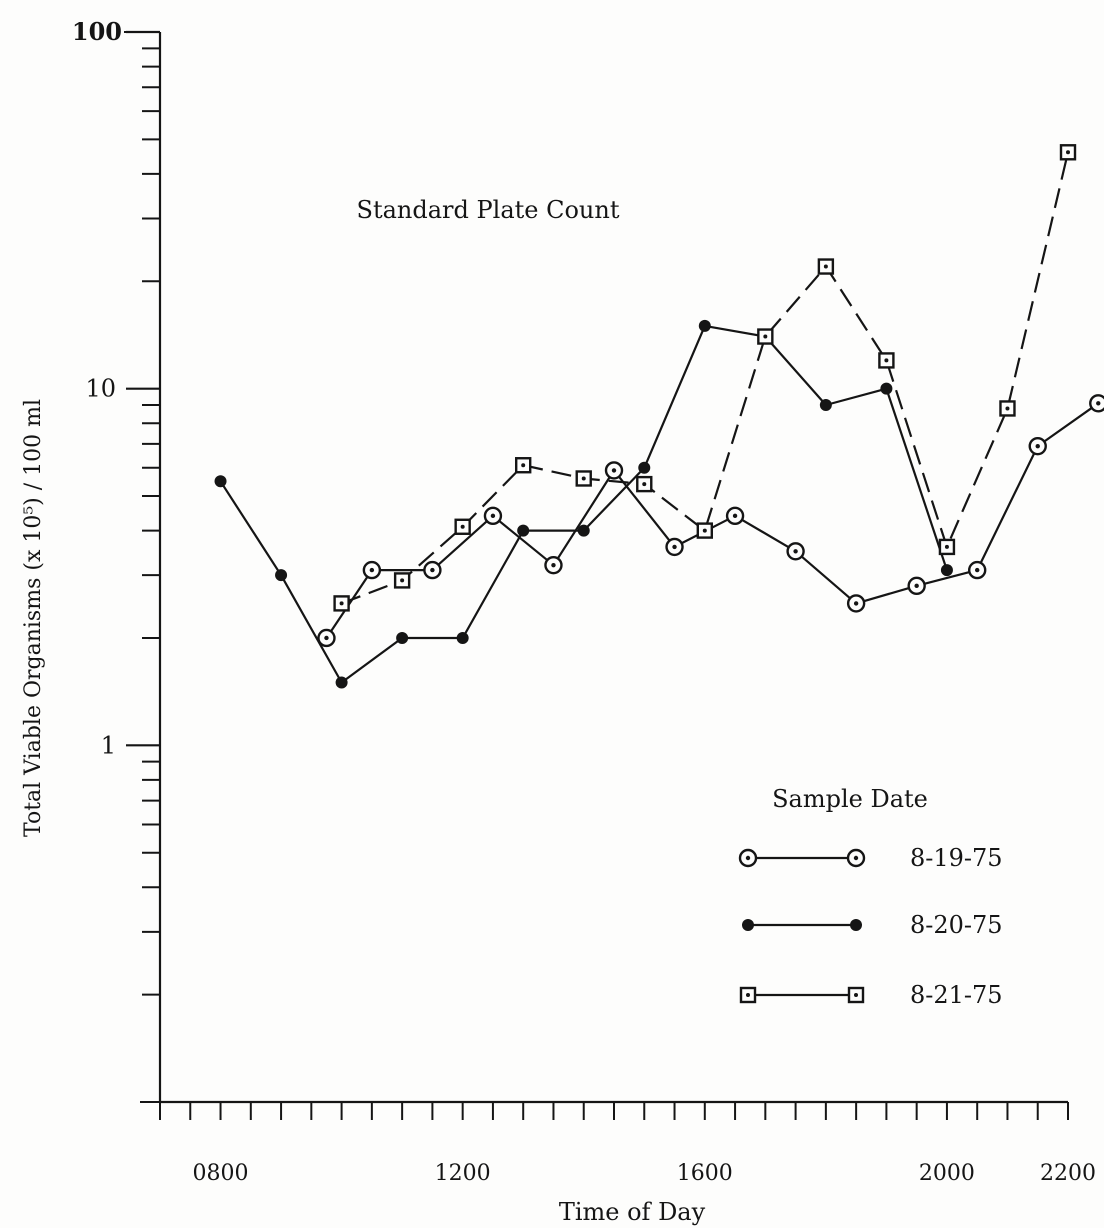 This screenshot has height=1228, width=1104. I want to click on legend-item: 8-21-75, so click(871, 995).